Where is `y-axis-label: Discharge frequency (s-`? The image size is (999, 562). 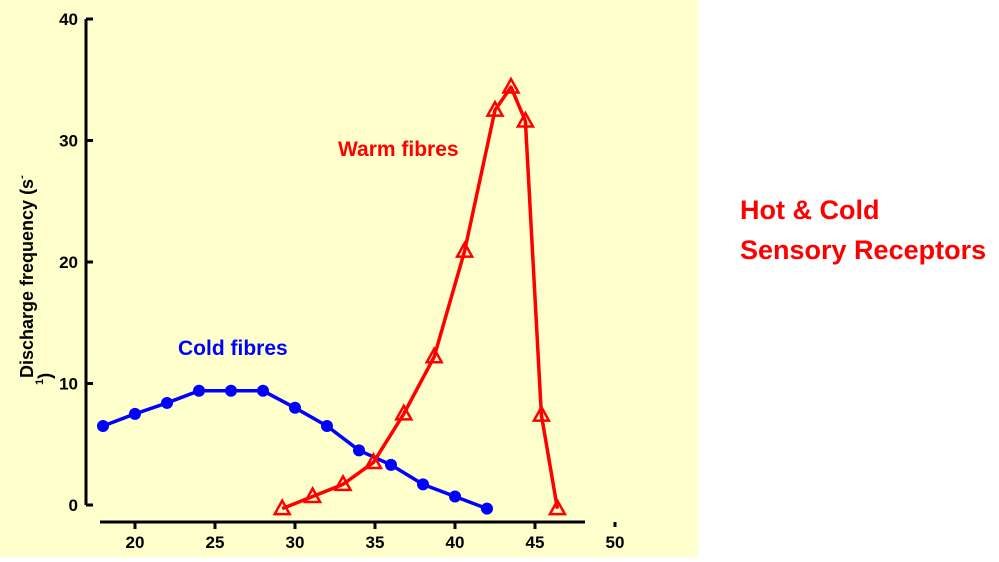
y-axis-label: Discharge frequency (s- is located at coordinates (26, 276).